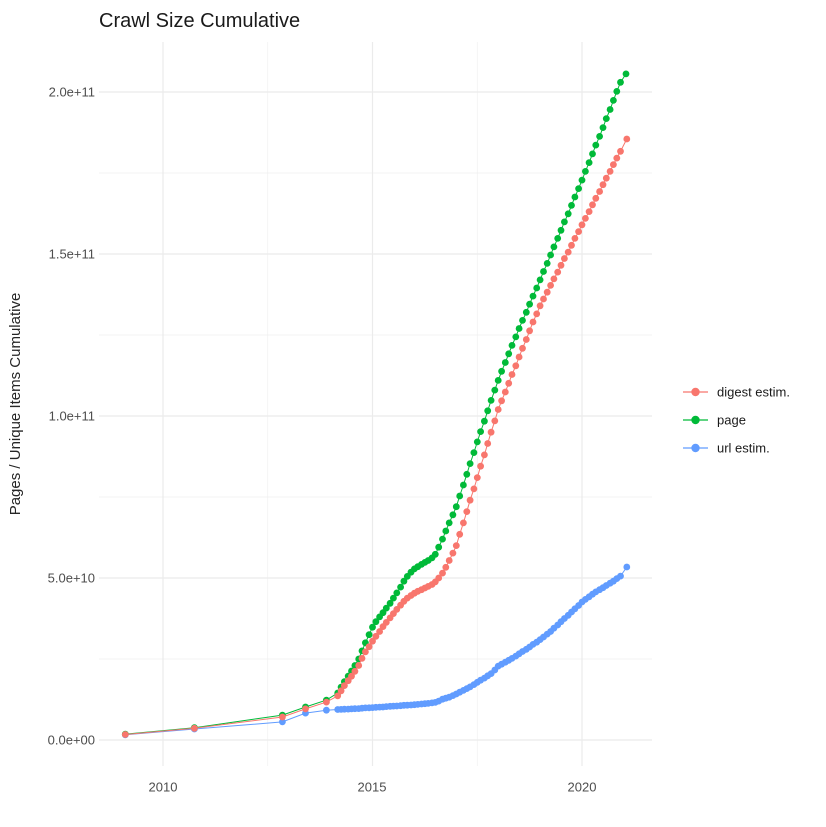 Image resolution: width=826 pixels, height=827 pixels. Describe the element at coordinates (71, 740) in the screenshot. I see `y-tick-label: 0.0e+00` at that location.